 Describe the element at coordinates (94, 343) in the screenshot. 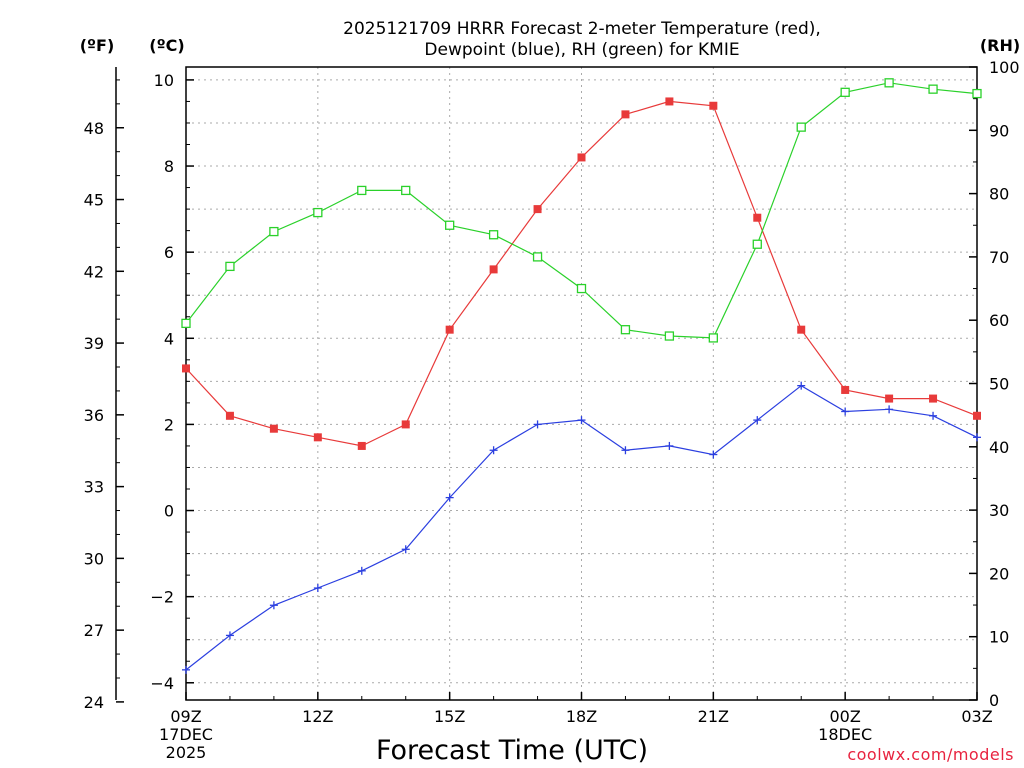

I see `fahrenheit-tick-label: 39` at that location.